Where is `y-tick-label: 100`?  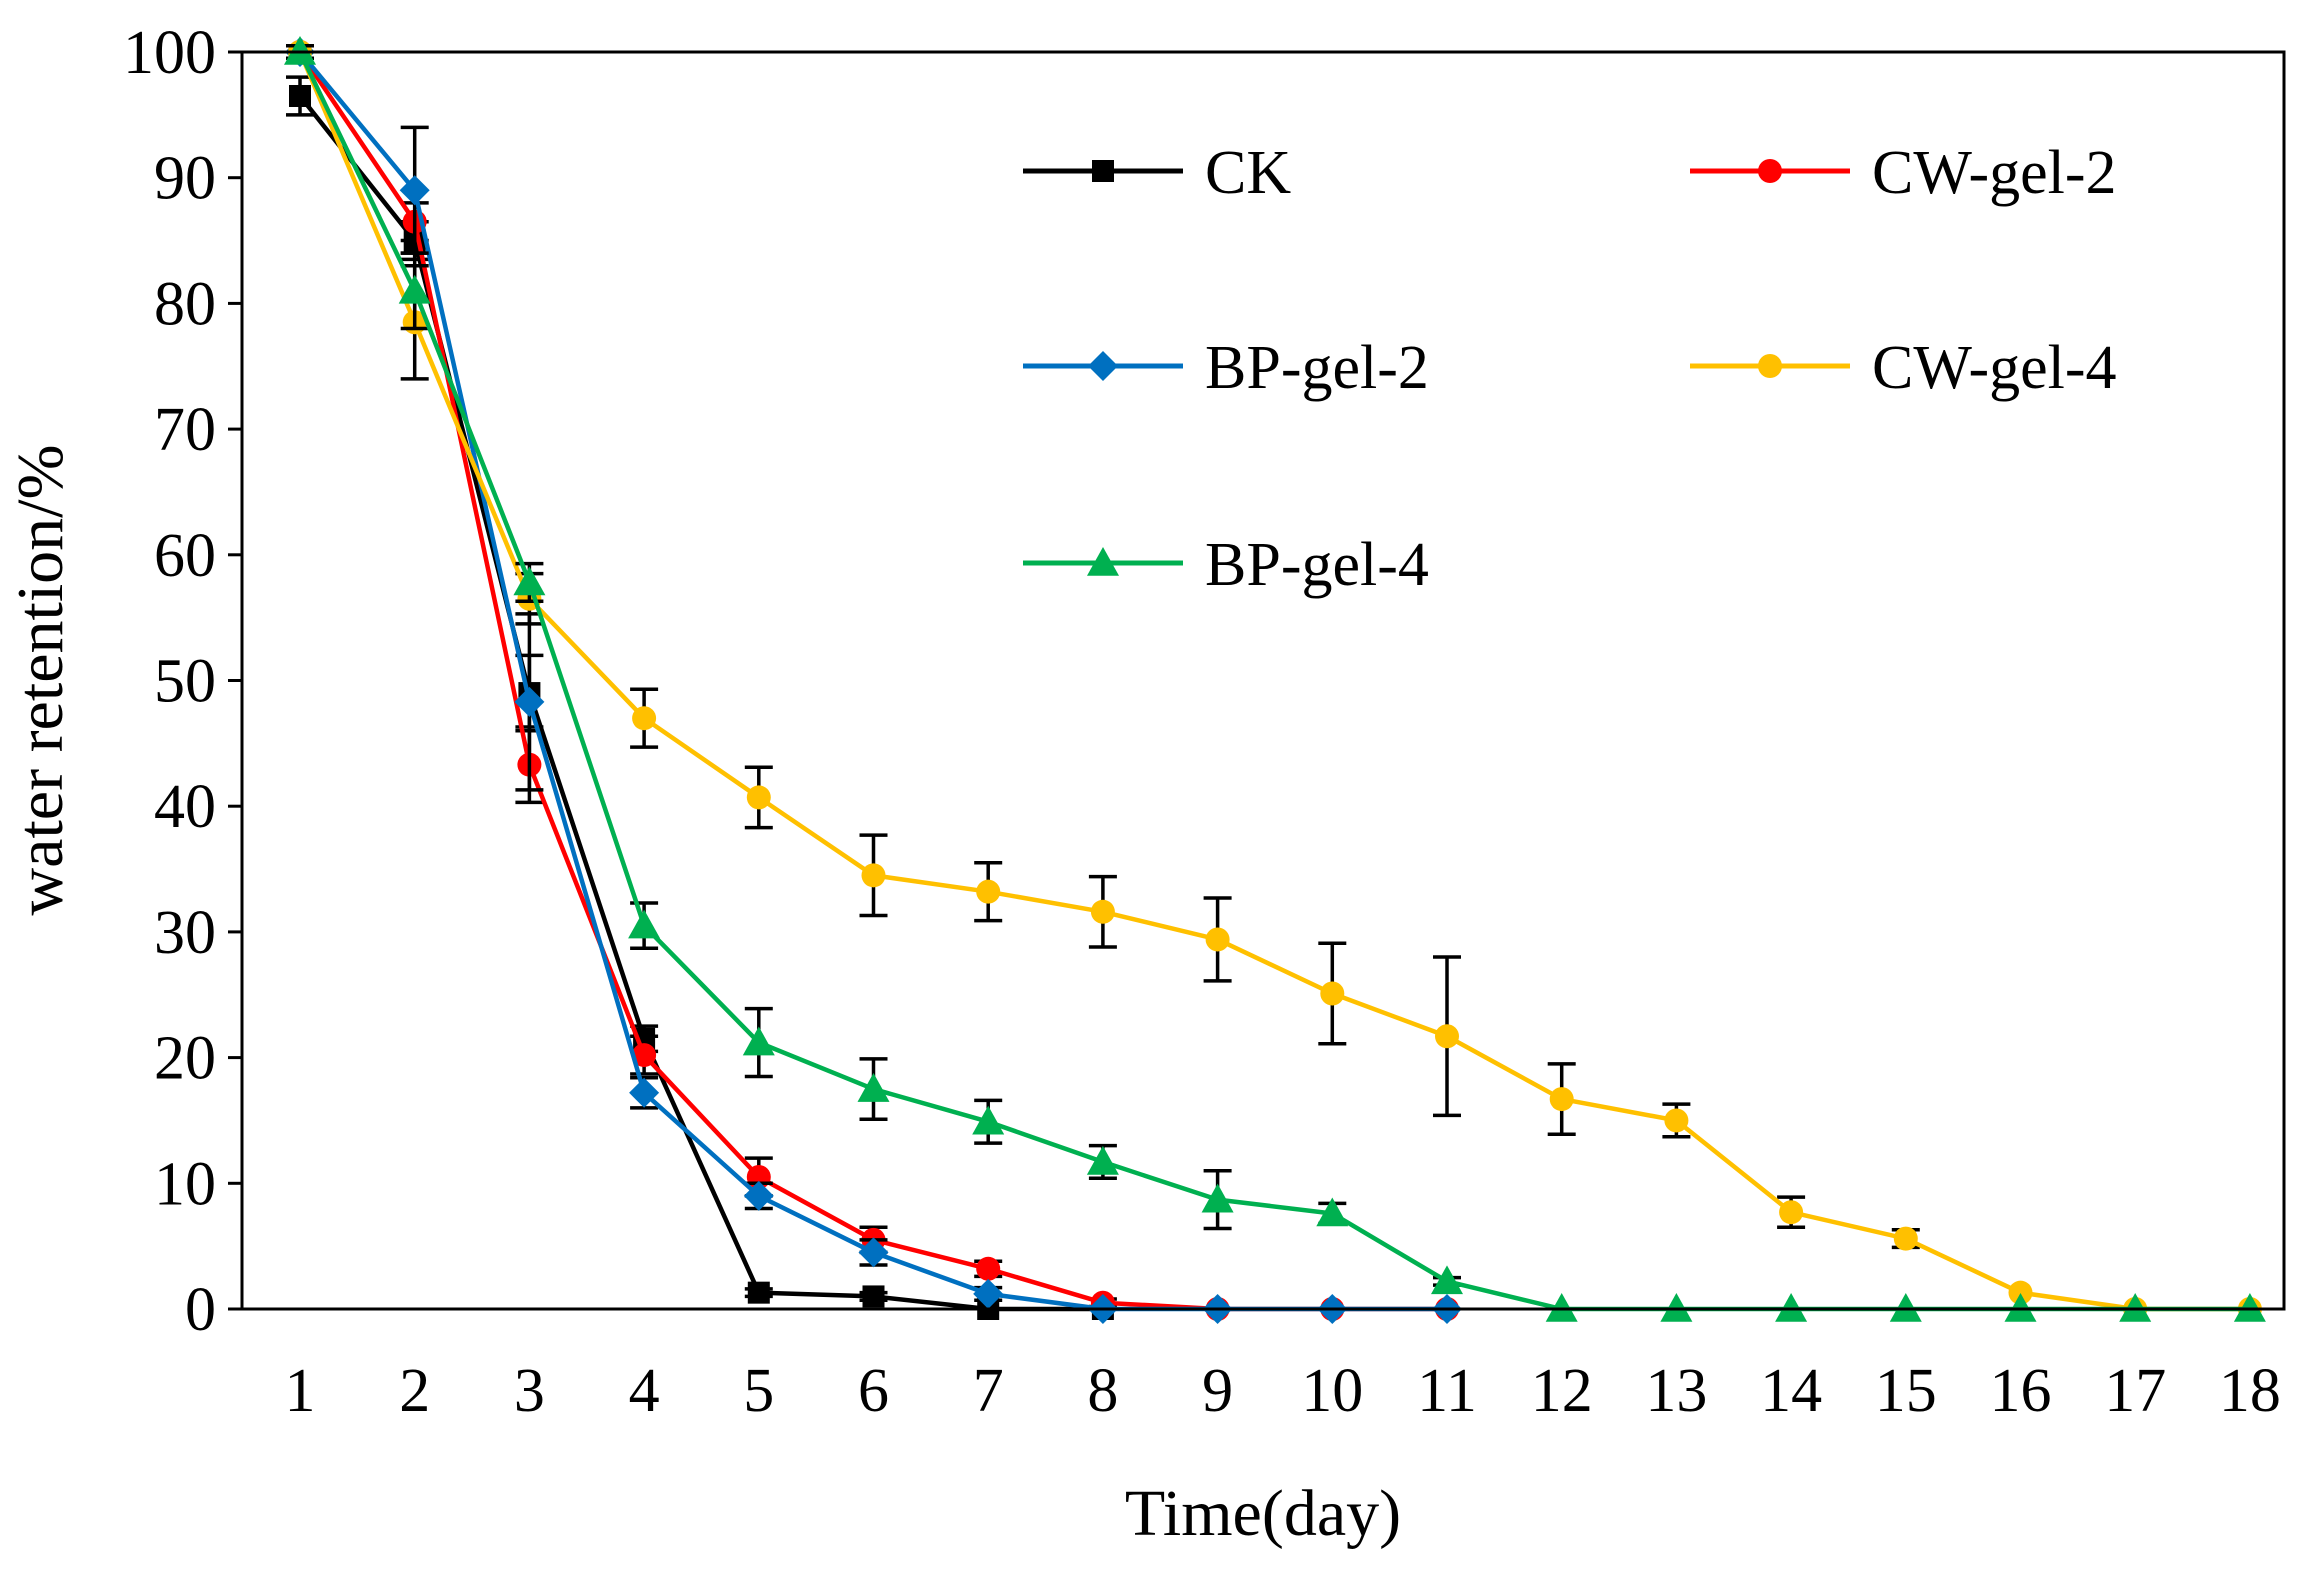 y-tick-label: 100 is located at coordinates (169, 53).